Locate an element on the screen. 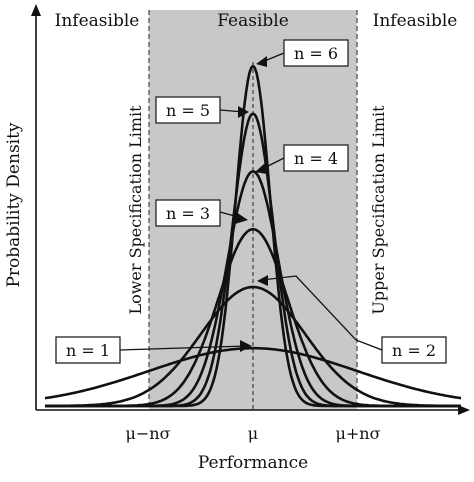 This screenshot has height=482, width=474. arrowheads-group is located at coordinates (251, 204).